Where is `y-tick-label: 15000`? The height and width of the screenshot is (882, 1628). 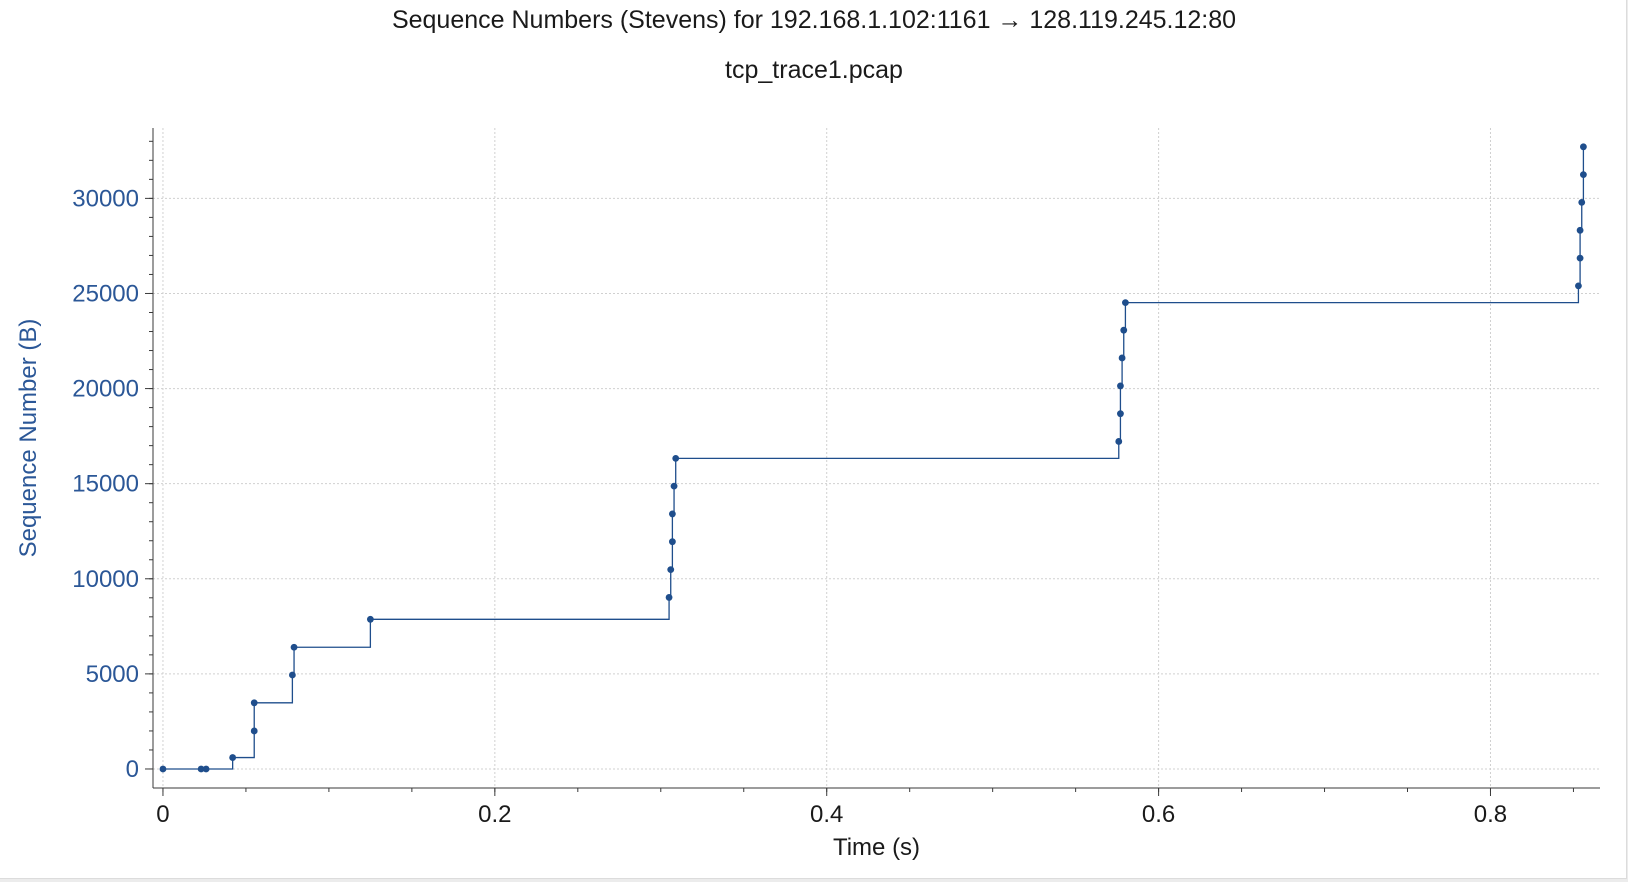 y-tick-label: 15000 is located at coordinates (105, 484).